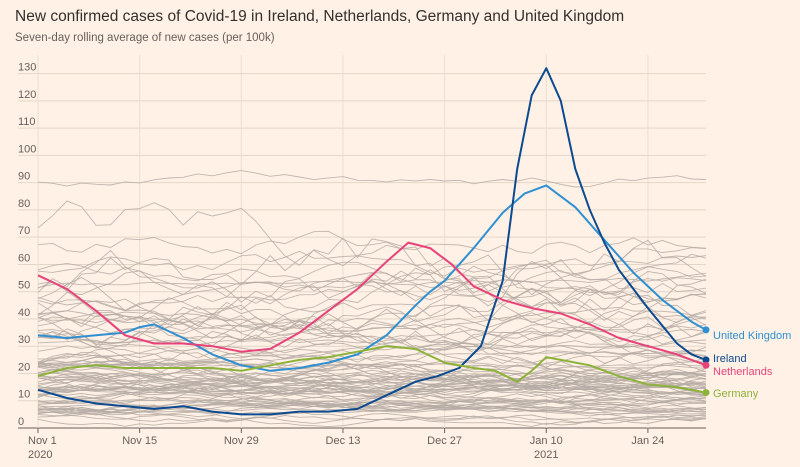  What do you see at coordinates (343, 441) in the screenshot?
I see `x-tick-label: Dec 13` at bounding box center [343, 441].